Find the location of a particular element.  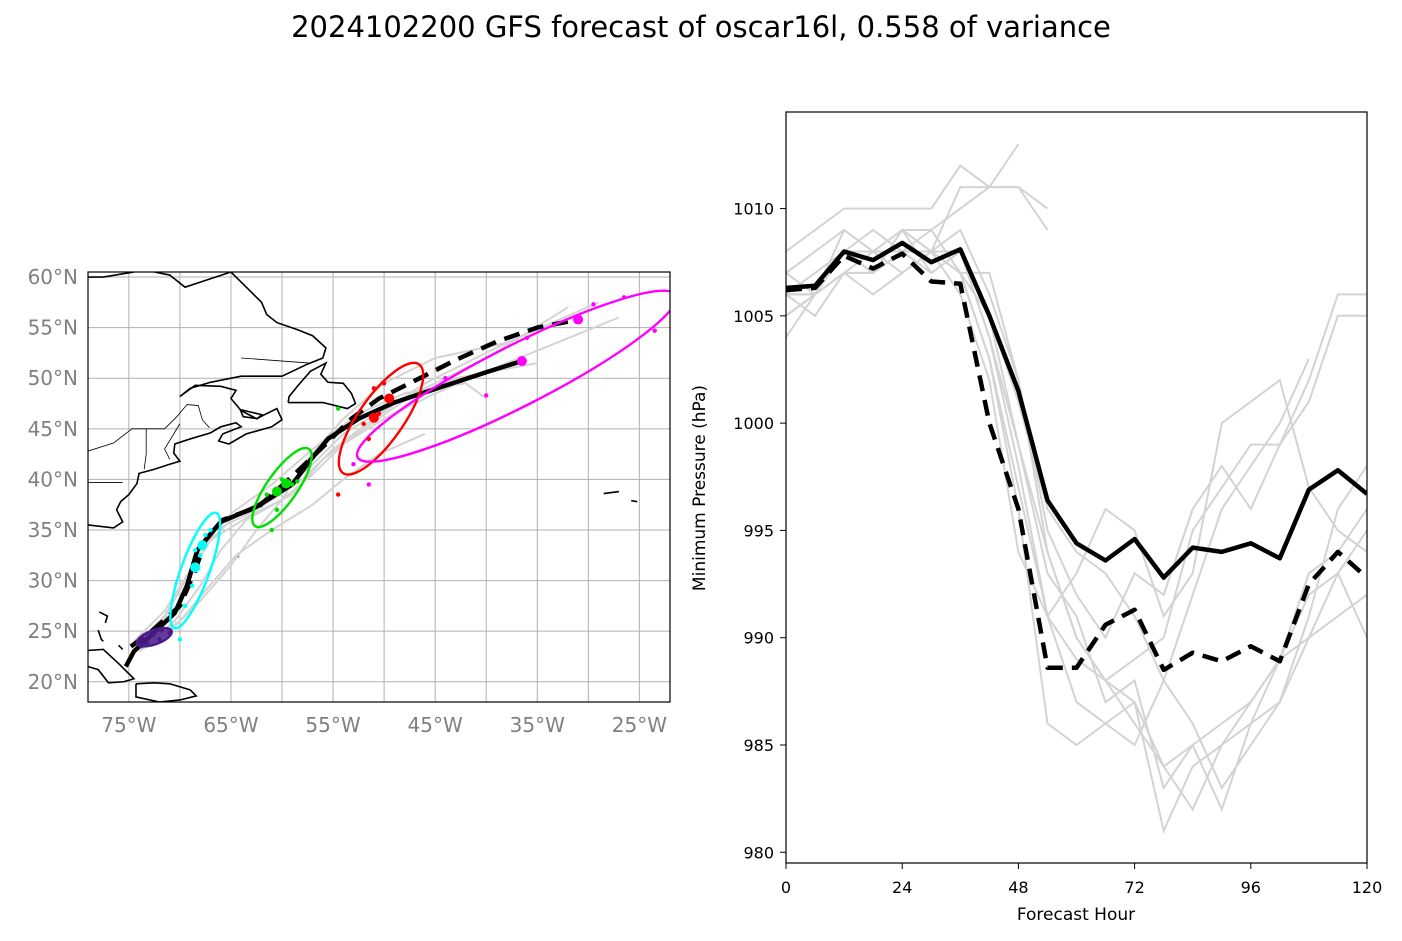

spread-ellipse-h96 is located at coordinates (381, 418).